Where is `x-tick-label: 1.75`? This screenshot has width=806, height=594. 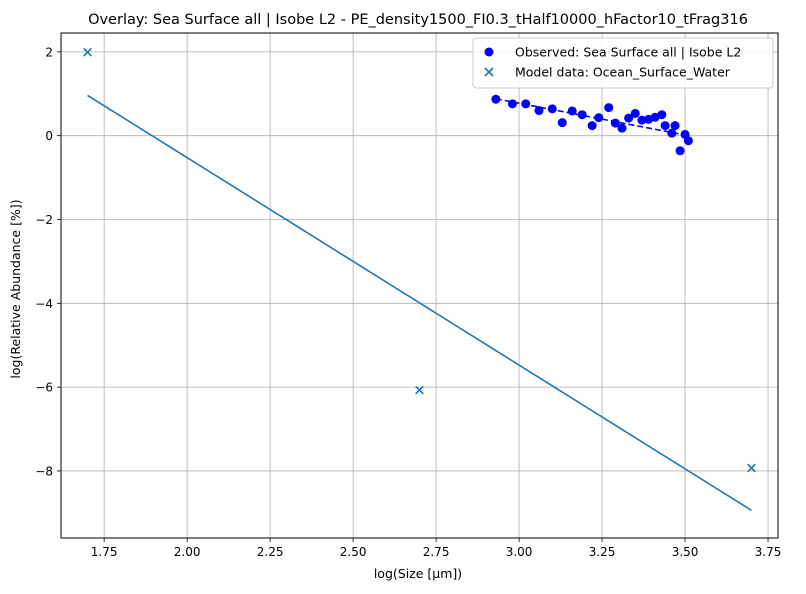
x-tick-label: 1.75 is located at coordinates (104, 552).